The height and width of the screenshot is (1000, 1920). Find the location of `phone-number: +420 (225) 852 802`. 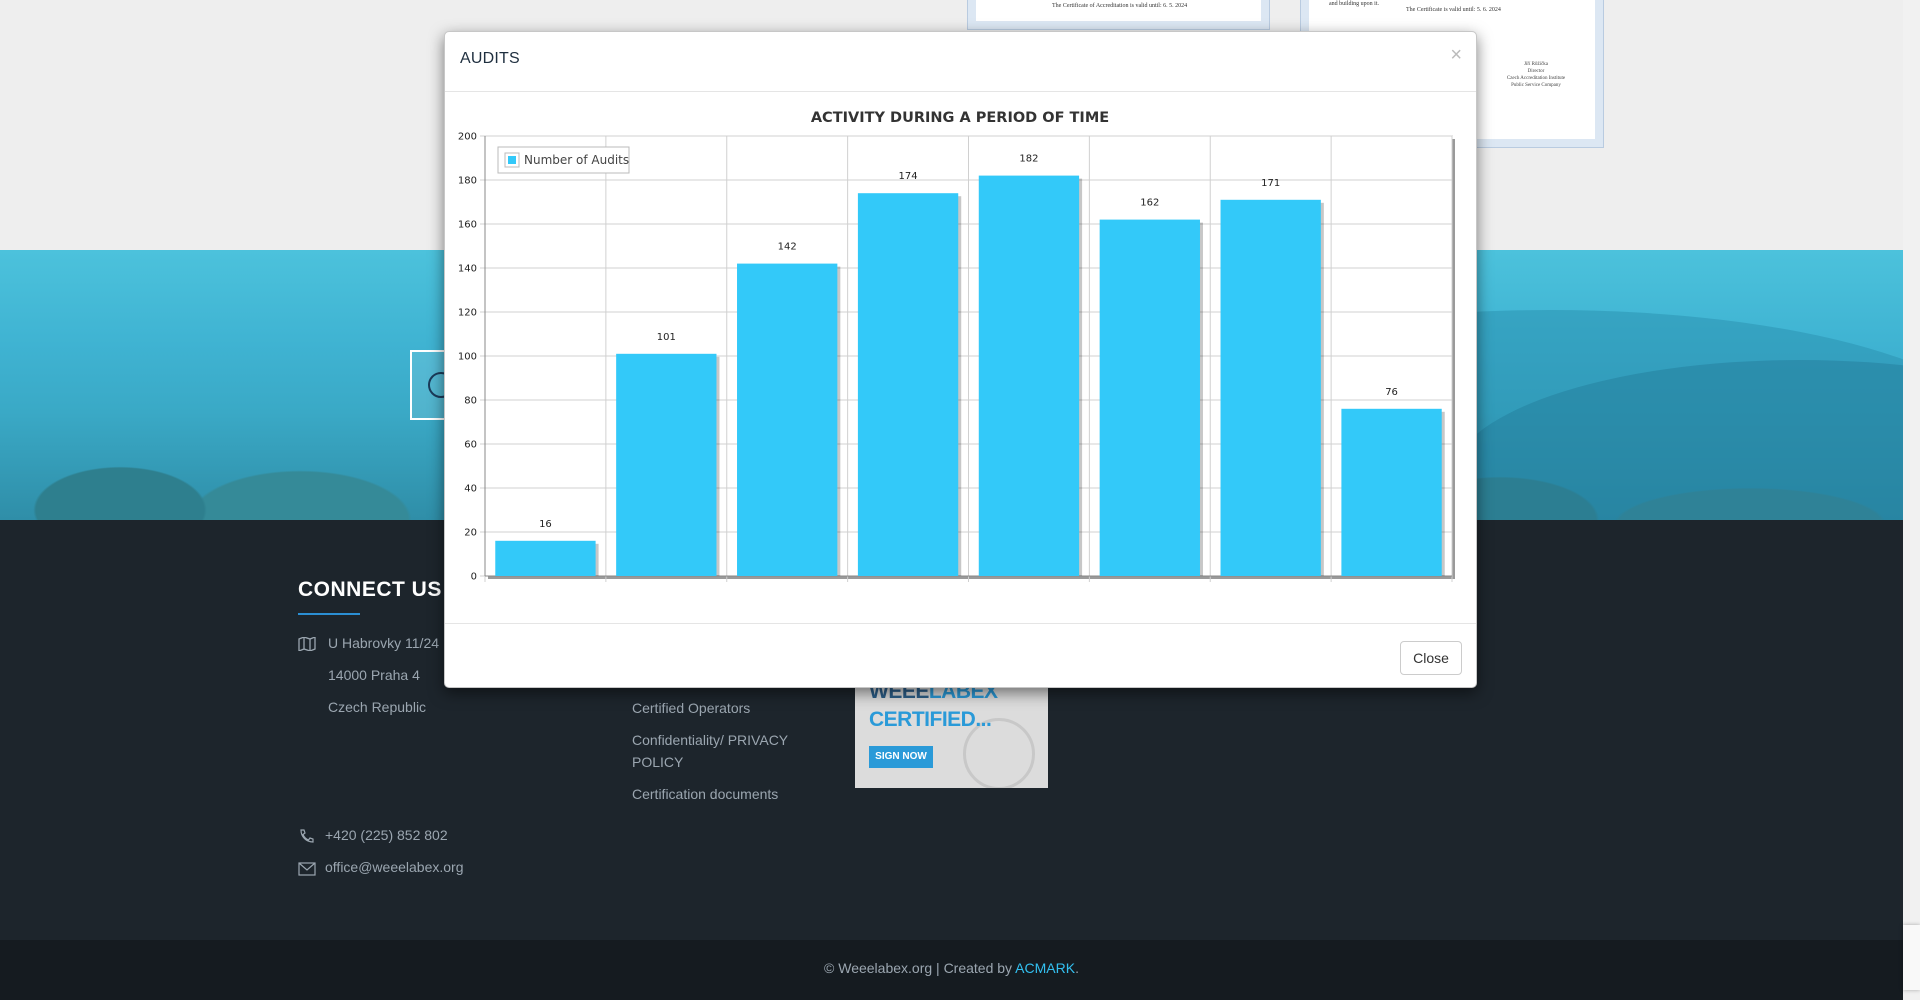

phone-number: +420 (225) 852 802 is located at coordinates (386, 835).